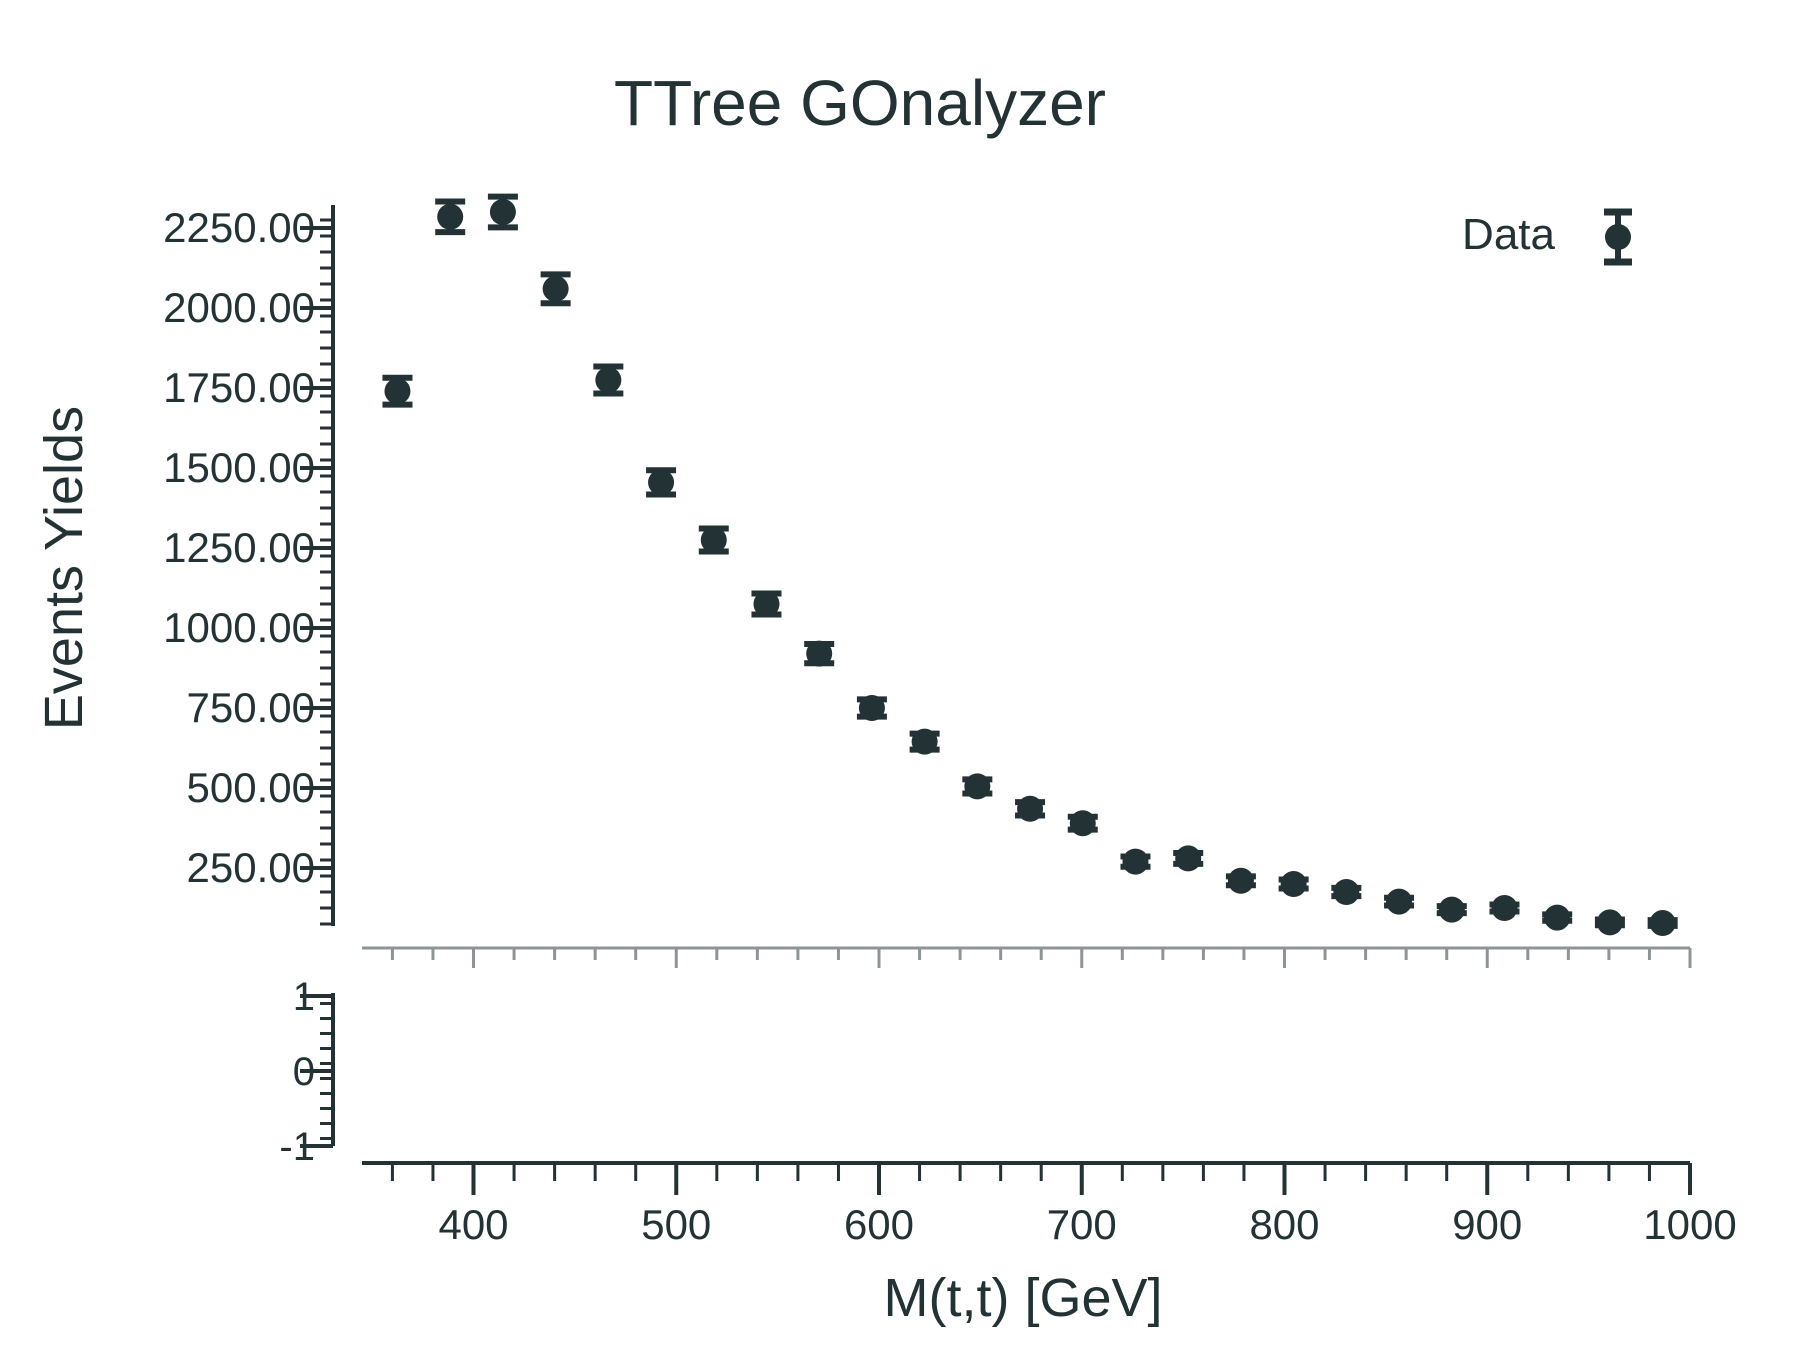 This screenshot has width=1800, height=1350. I want to click on y-axis-label: Events Yields, so click(64, 568).